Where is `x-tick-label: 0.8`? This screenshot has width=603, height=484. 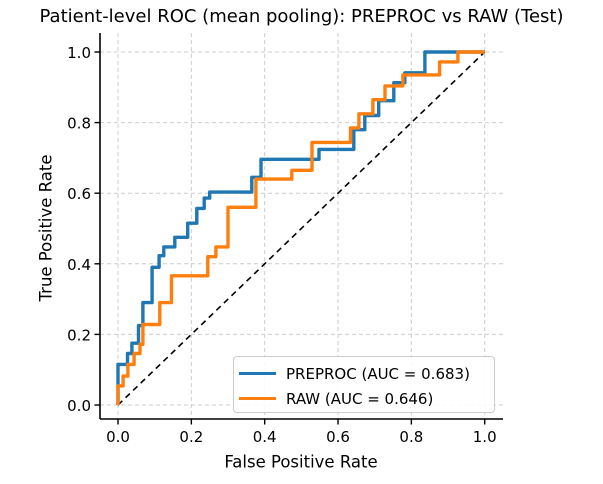
x-tick-label: 0.8 is located at coordinates (411, 437).